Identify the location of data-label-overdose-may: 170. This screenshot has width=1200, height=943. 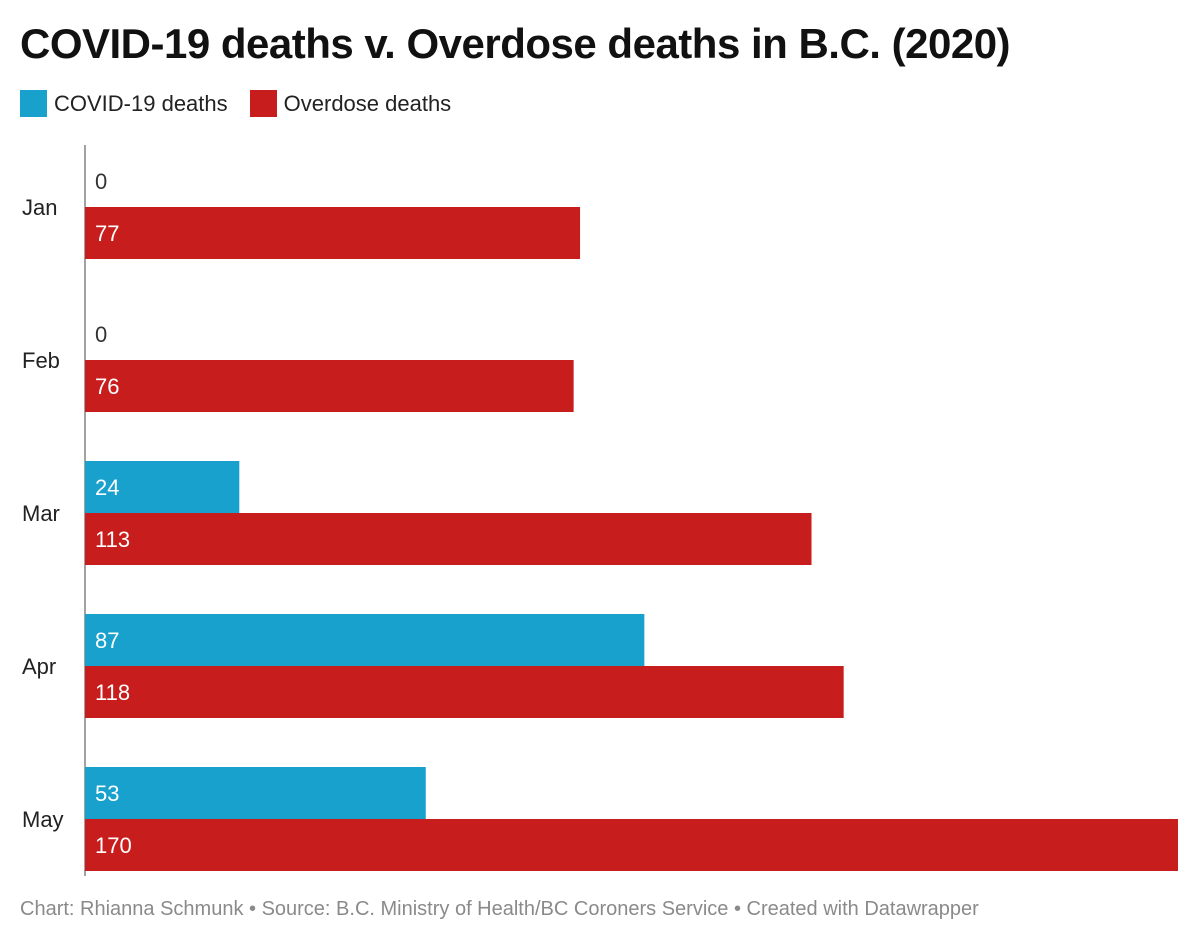
(113, 845).